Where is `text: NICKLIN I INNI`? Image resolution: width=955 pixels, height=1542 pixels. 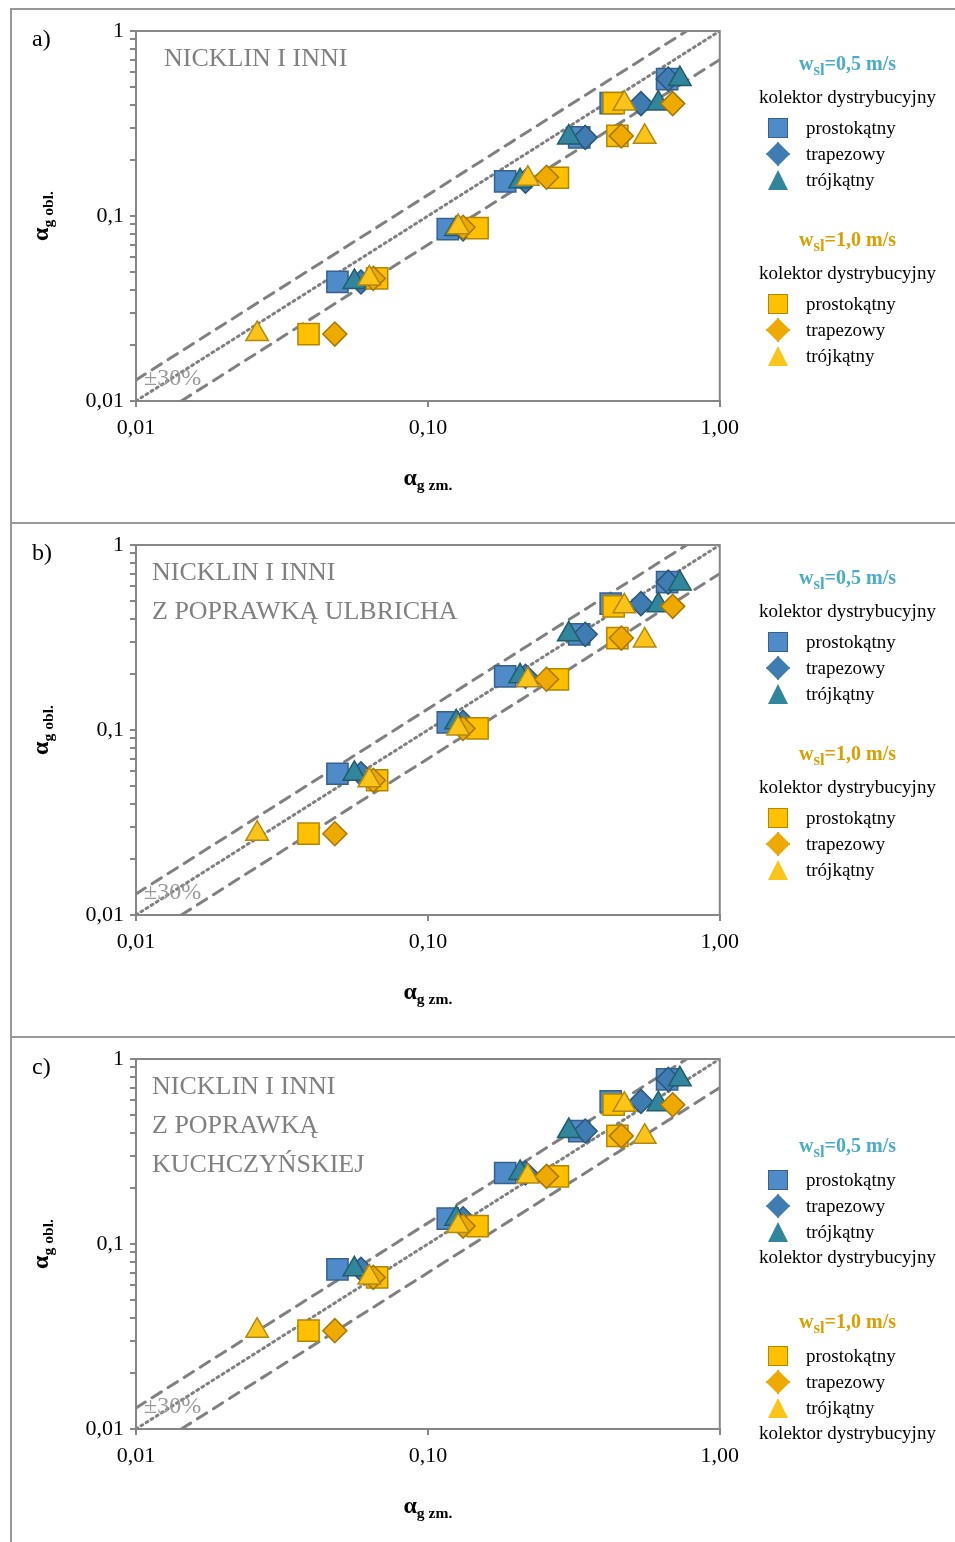
text: NICKLIN I INNI is located at coordinates (256, 57).